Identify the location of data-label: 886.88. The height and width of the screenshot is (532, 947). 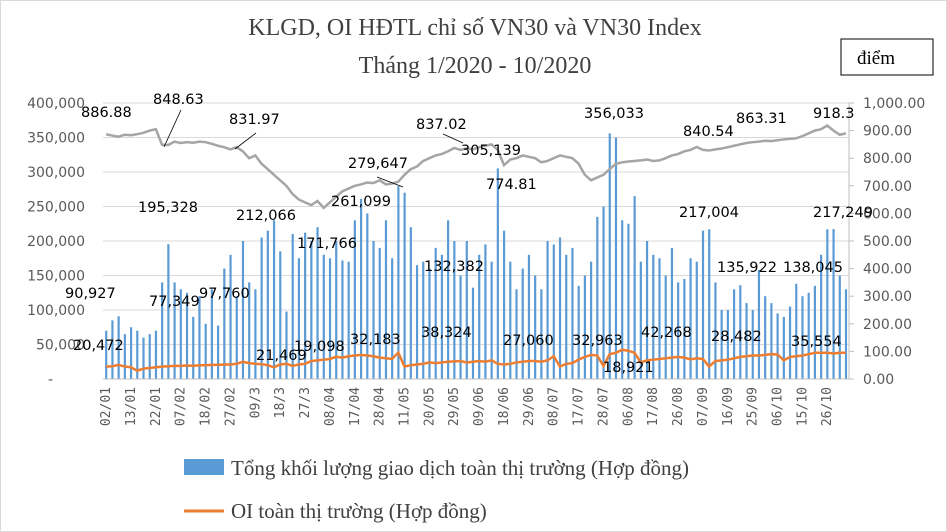
(106, 113).